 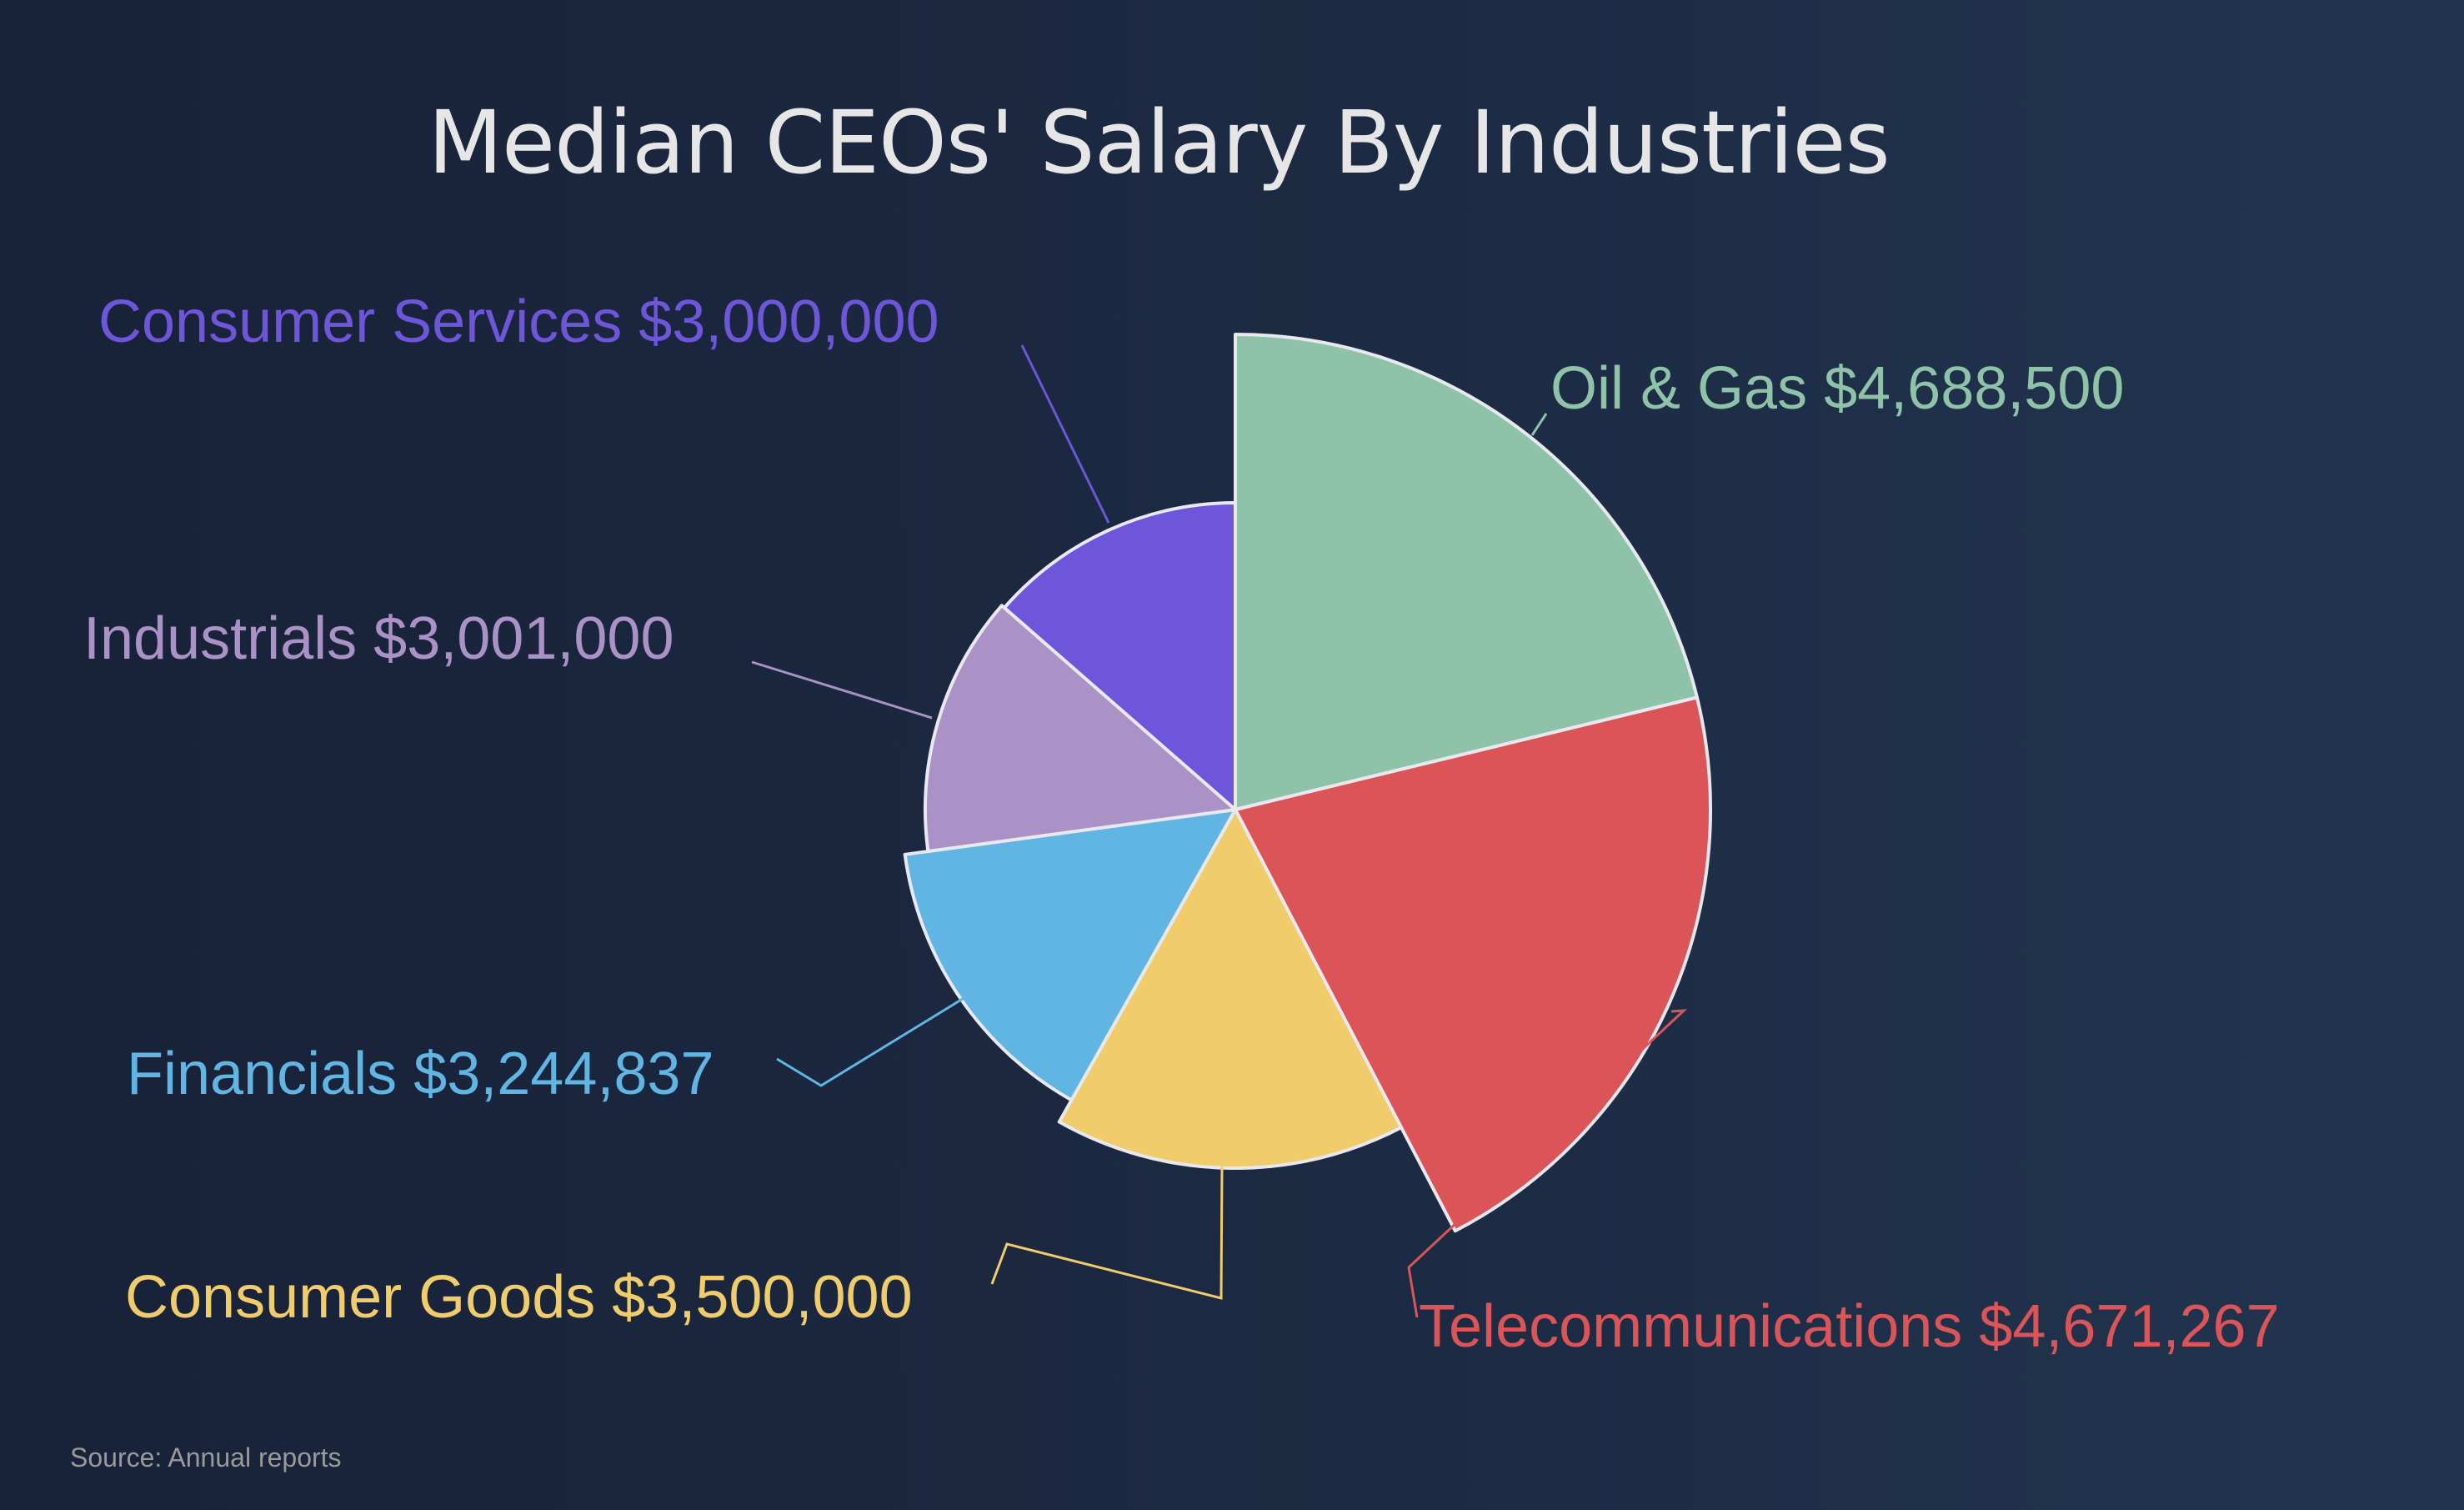 I want to click on slice-industrials, so click(x=1081, y=729).